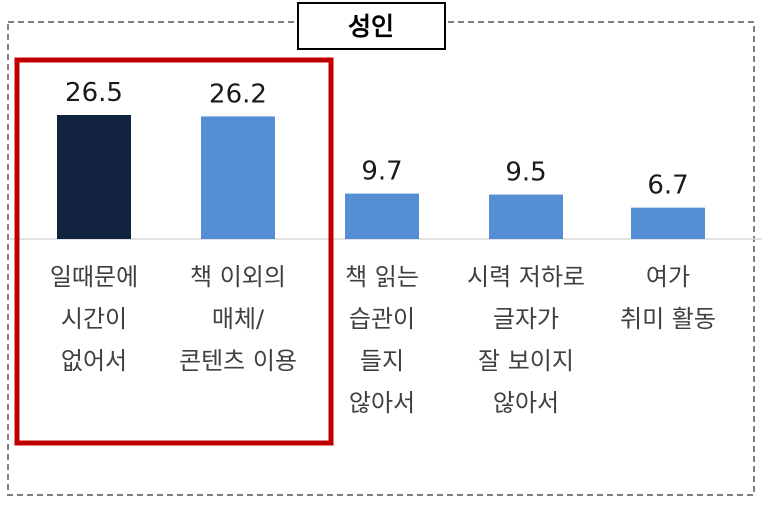 This screenshot has height=505, width=762. What do you see at coordinates (381, 172) in the screenshot?
I see `value-label-2: 9.7` at bounding box center [381, 172].